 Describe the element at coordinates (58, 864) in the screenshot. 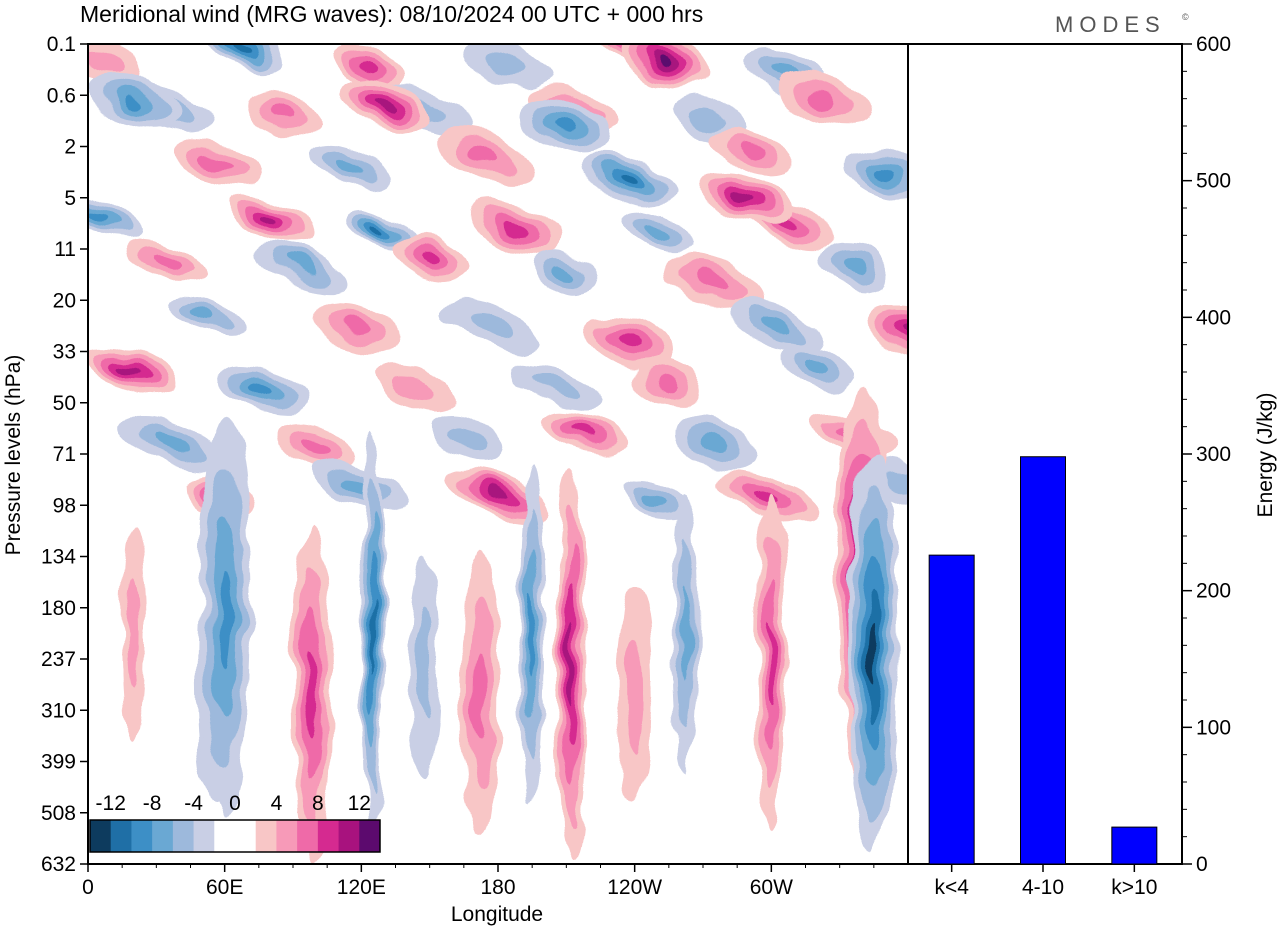

I see `pressure-tick-label: 632` at that location.